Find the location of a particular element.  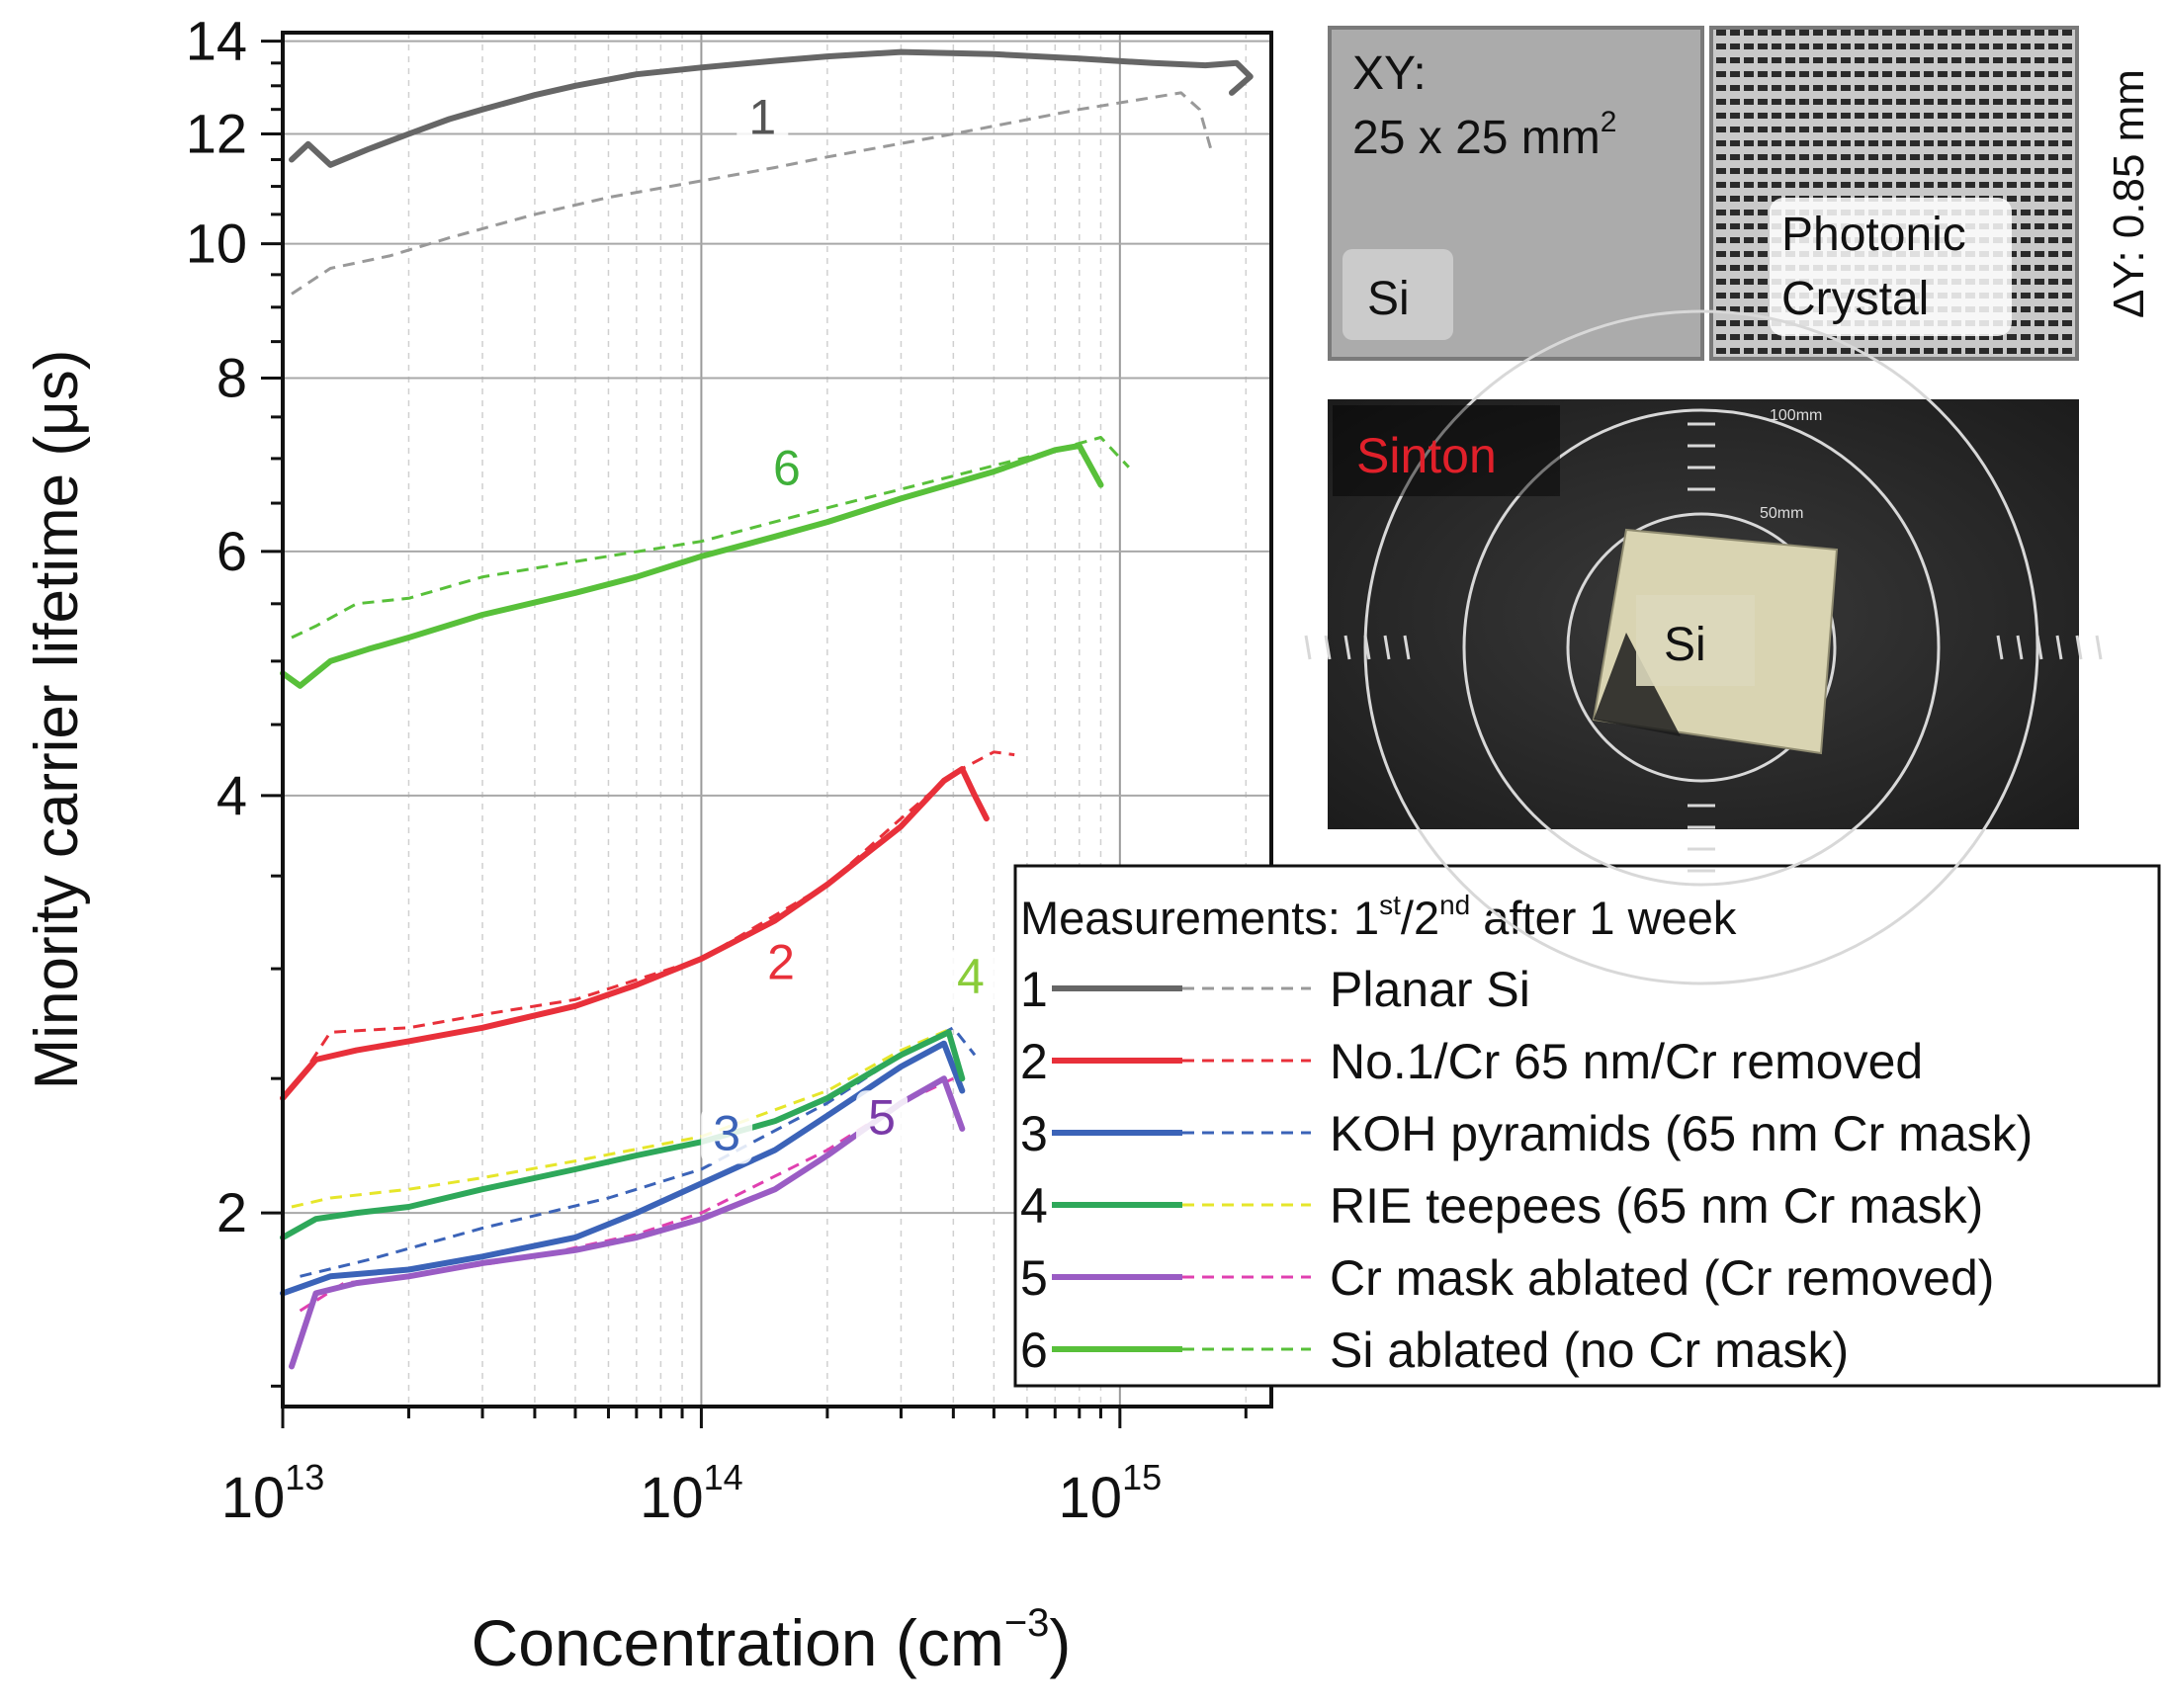

series-1-second-measurement is located at coordinates (752, 193).